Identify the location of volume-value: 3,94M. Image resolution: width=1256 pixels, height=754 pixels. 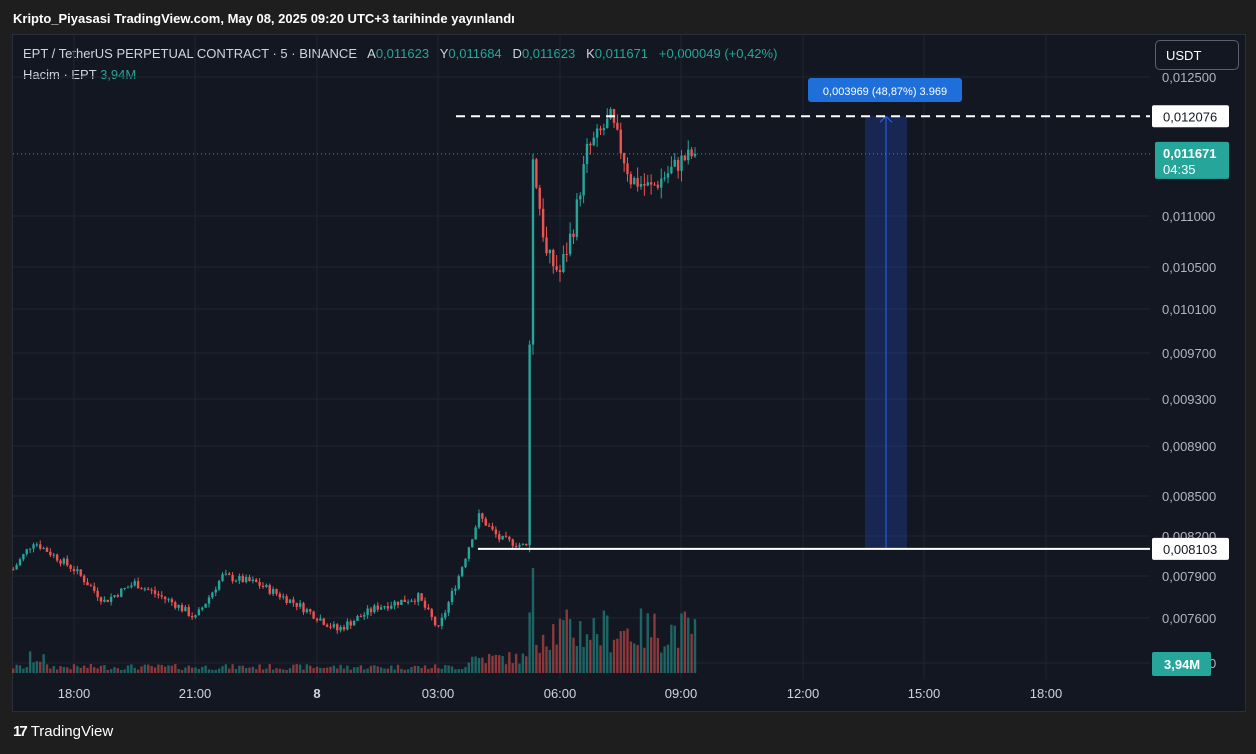
(118, 74).